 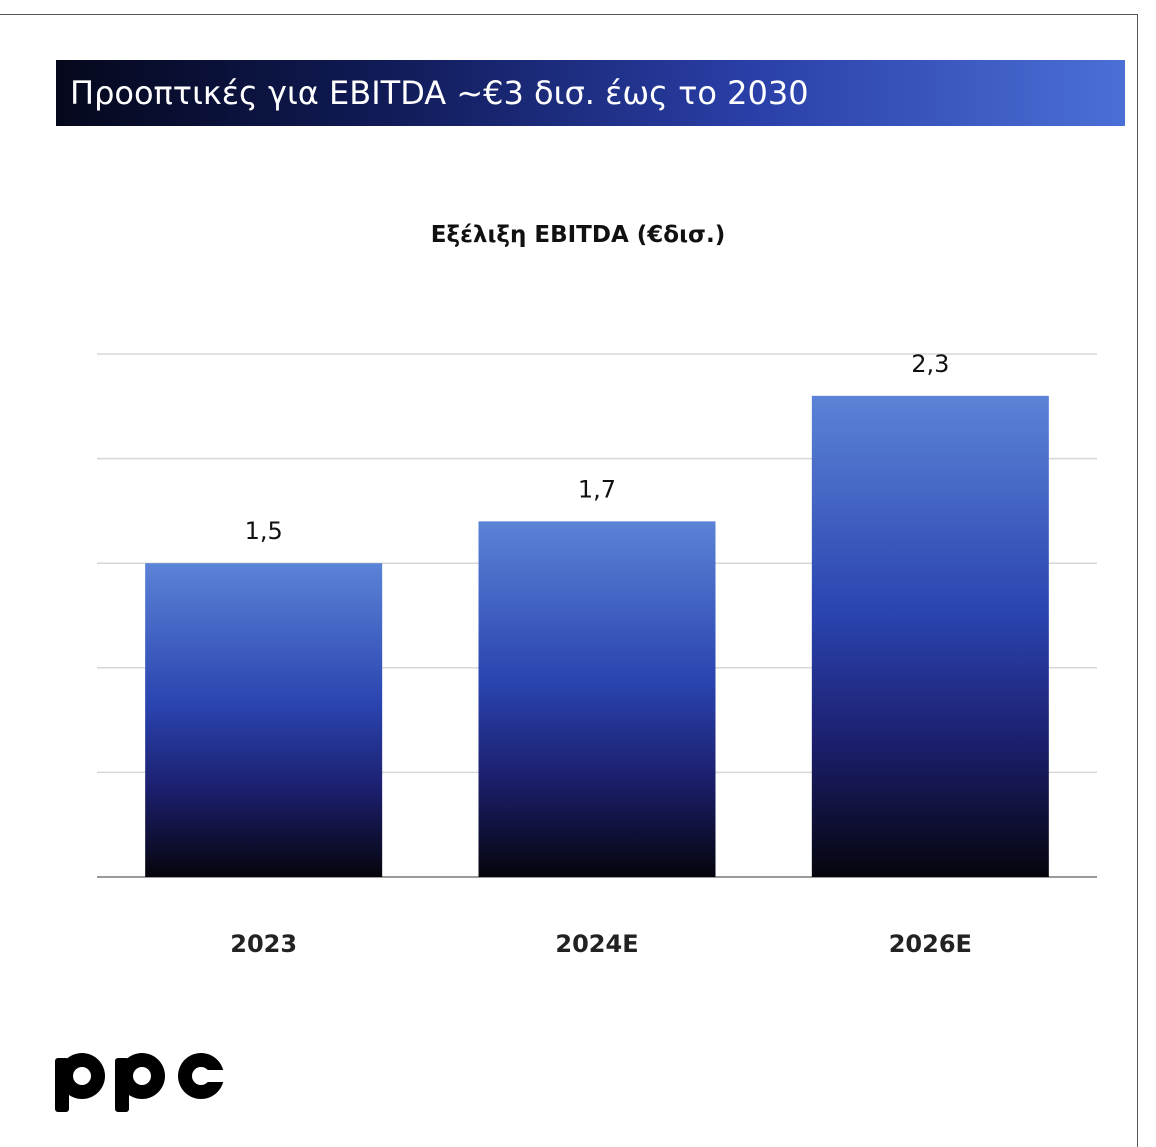 What do you see at coordinates (930, 636) in the screenshot?
I see `bar-2026E` at bounding box center [930, 636].